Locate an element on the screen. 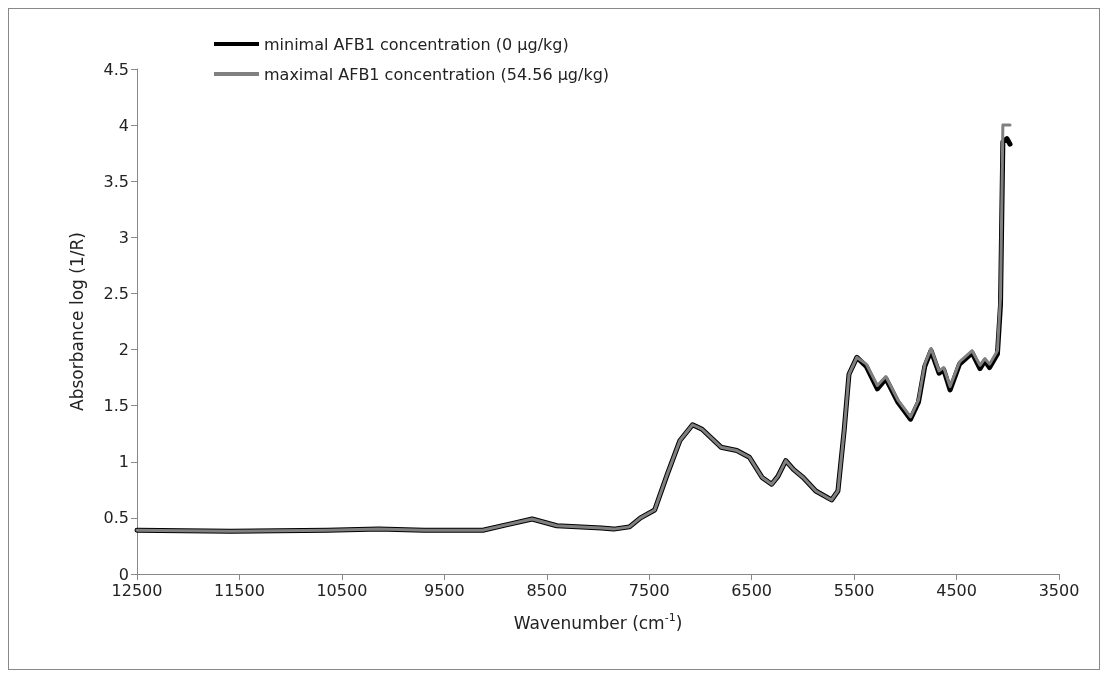 This screenshot has height=683, width=1114. y-tick-label: 0.5 is located at coordinates (116, 518).